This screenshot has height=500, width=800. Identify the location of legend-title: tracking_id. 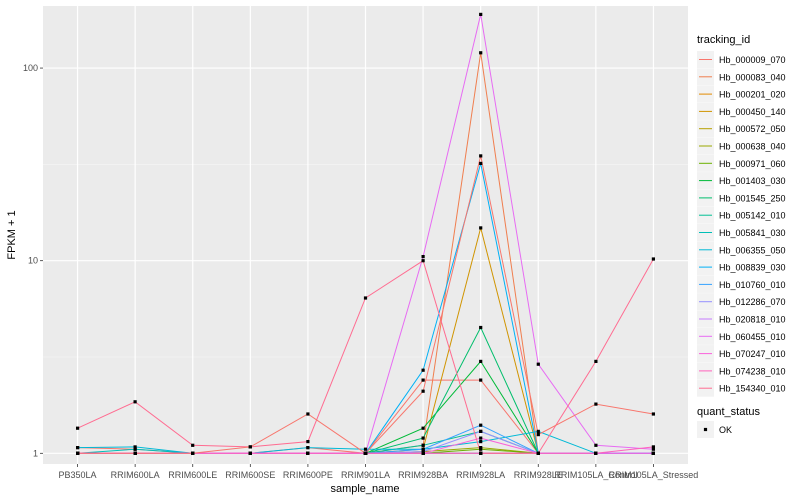
(723, 40).